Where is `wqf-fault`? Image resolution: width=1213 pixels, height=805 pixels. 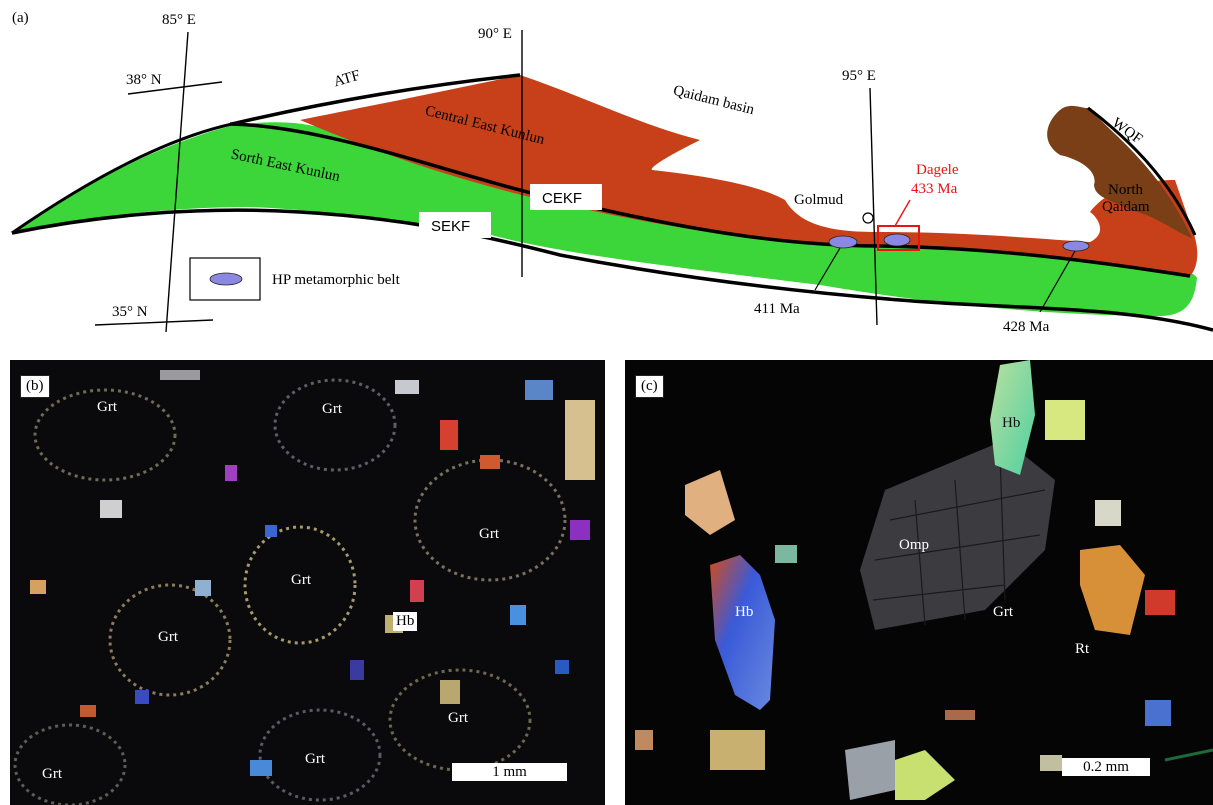
wqf-fault is located at coordinates (1142, 171).